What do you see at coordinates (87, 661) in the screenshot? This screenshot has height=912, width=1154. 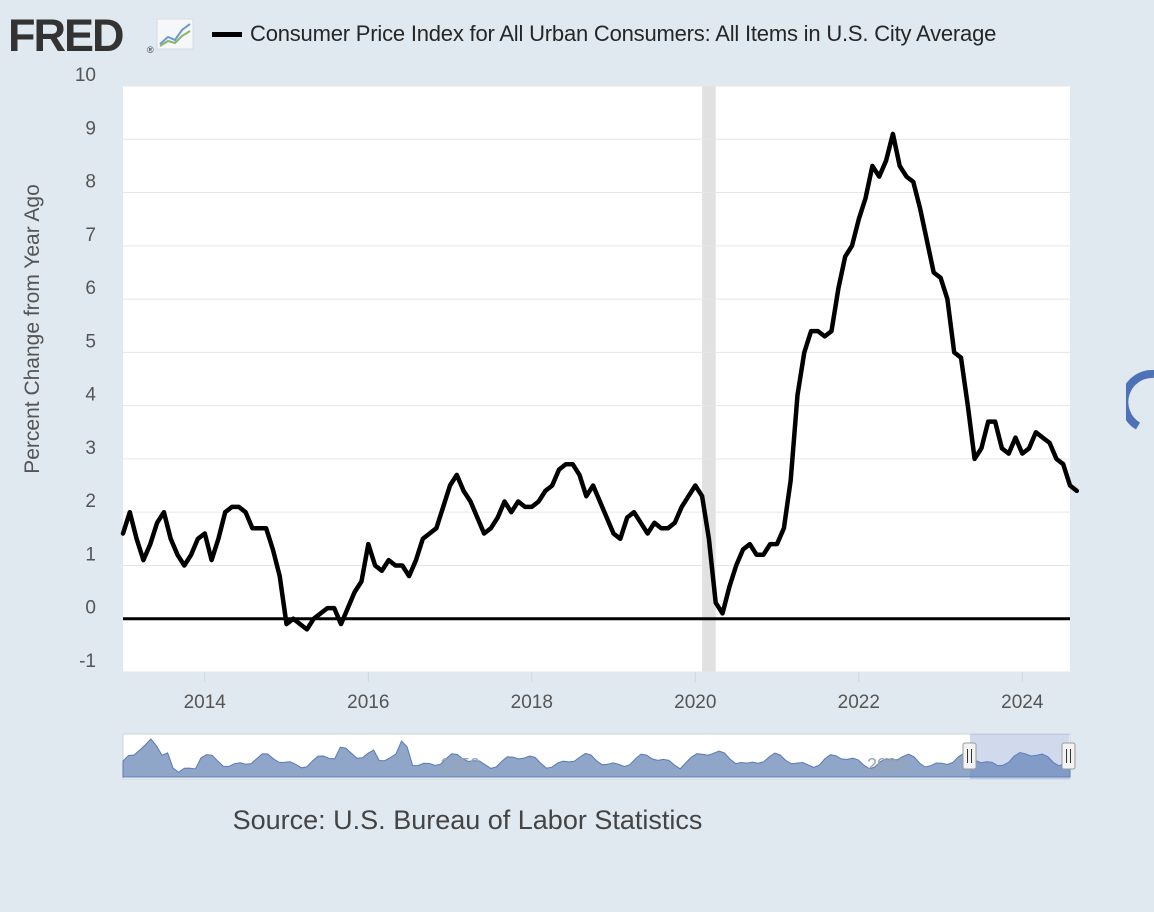 I see `y-tick-label: -1` at bounding box center [87, 661].